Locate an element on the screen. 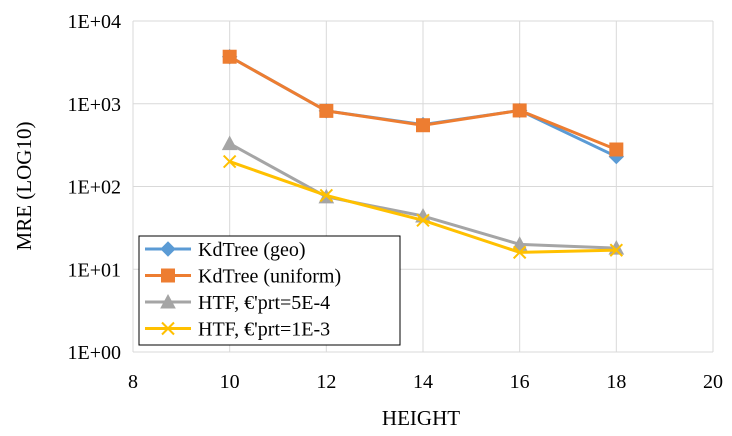  y-axis-tick-labels: 1E+00 1E+01 1E+02 1E+03 1E+04 is located at coordinates (95, 187).